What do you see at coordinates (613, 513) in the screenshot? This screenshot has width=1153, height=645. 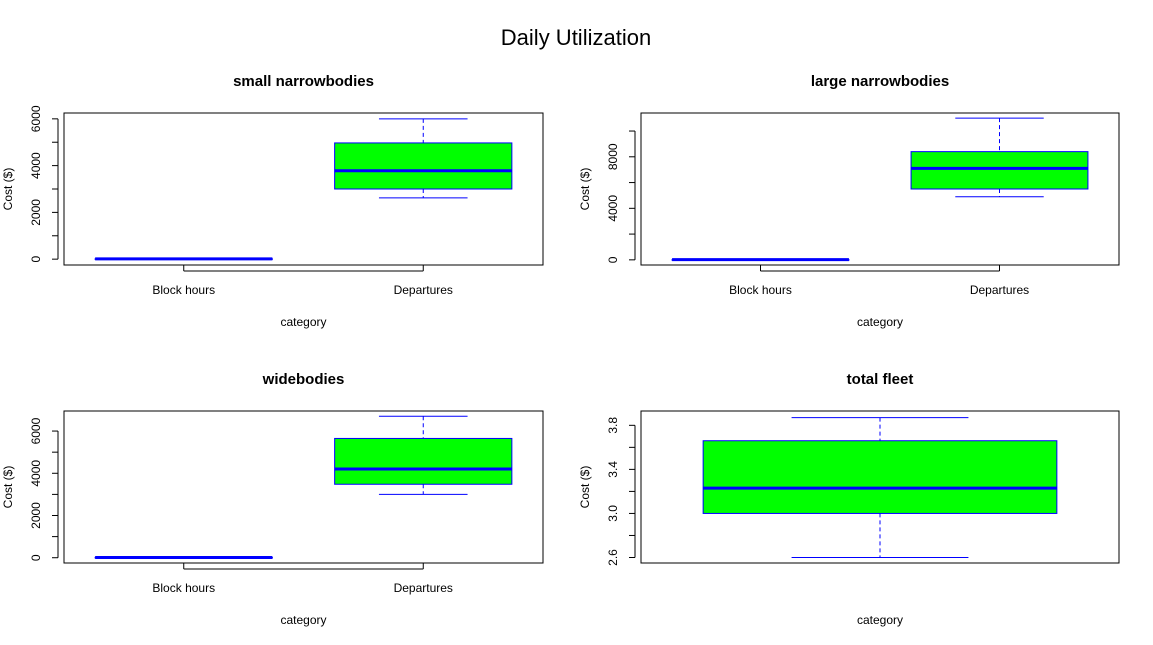 I see `y-tick-label: 3.0` at bounding box center [613, 513].